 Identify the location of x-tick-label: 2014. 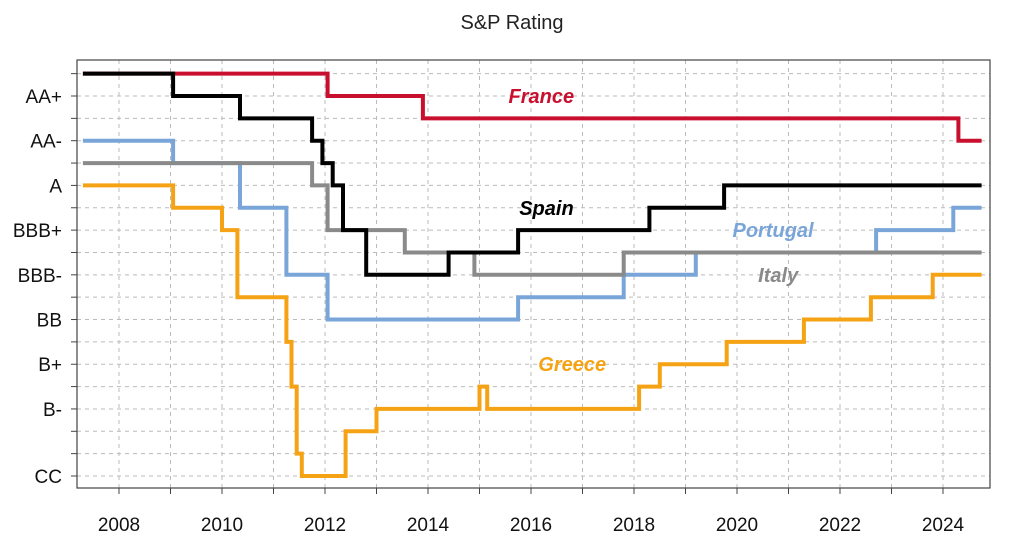
(428, 525).